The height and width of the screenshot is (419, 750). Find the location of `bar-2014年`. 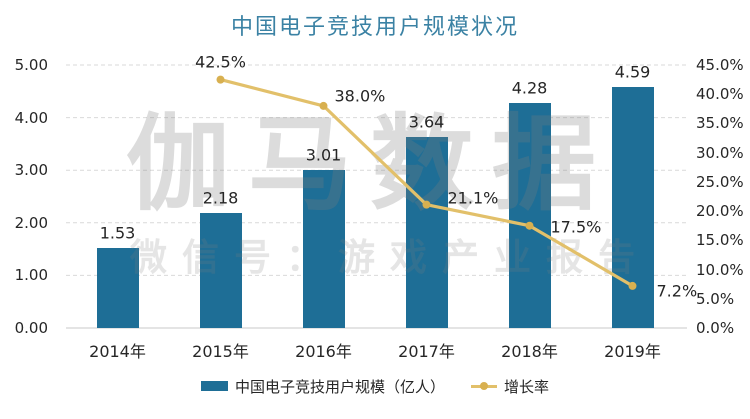

bar-2014年 is located at coordinates (117, 287).